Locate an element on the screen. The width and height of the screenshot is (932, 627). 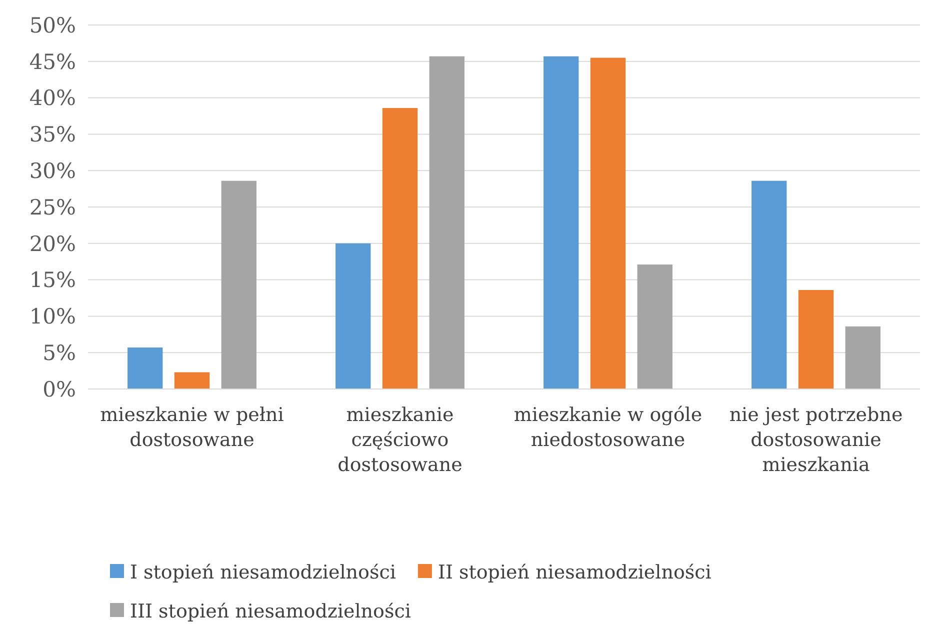
legend-label: II stopień niesamodzielności is located at coordinates (575, 573).